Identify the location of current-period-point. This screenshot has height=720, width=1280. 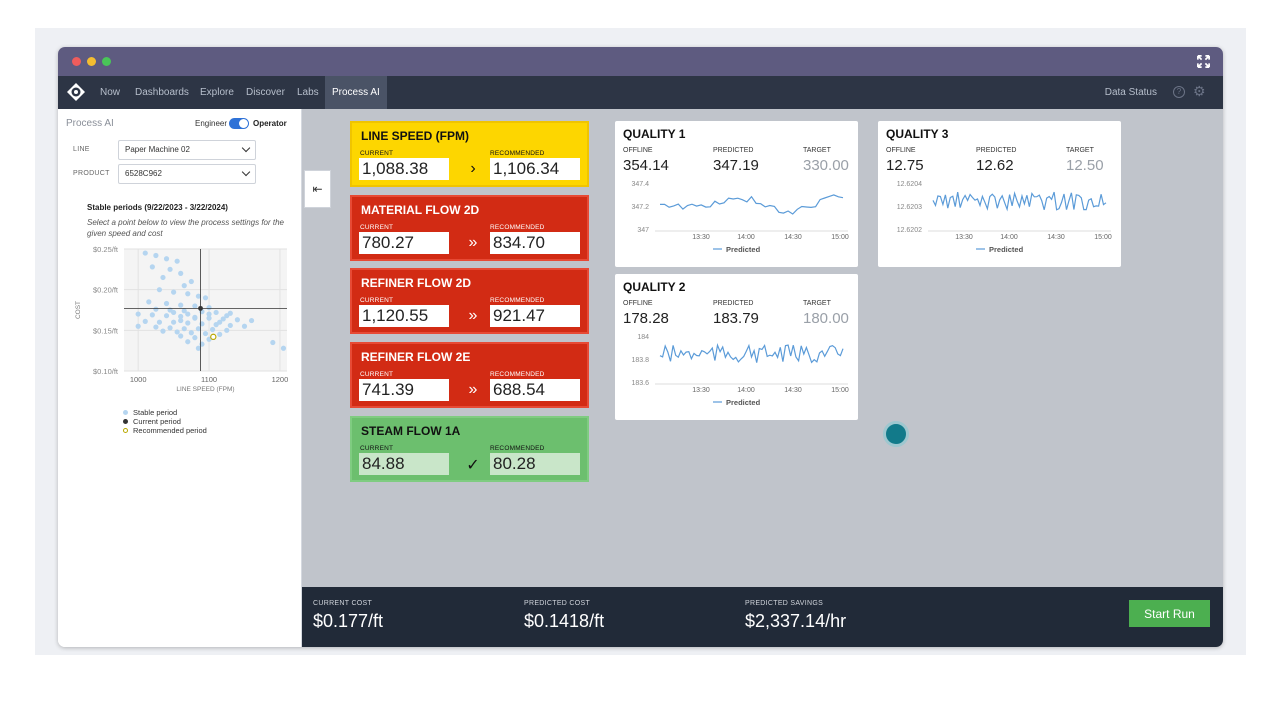
(200, 308).